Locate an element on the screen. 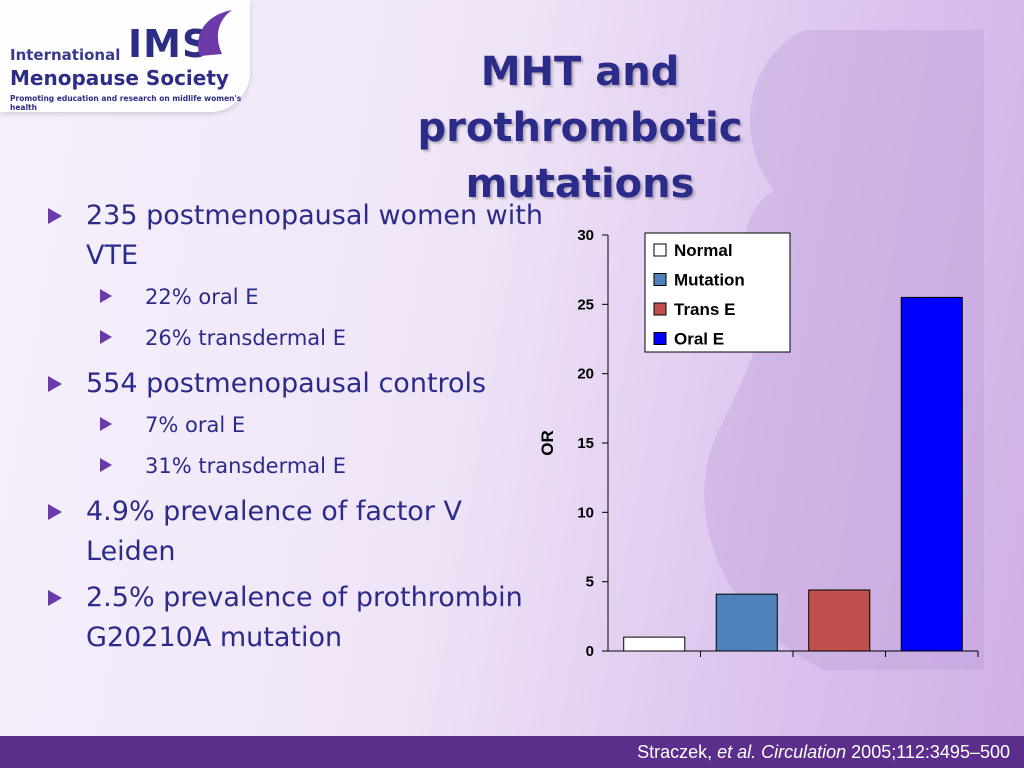 This screenshot has height=768, width=1024. legend-label: Oral E is located at coordinates (699, 339).